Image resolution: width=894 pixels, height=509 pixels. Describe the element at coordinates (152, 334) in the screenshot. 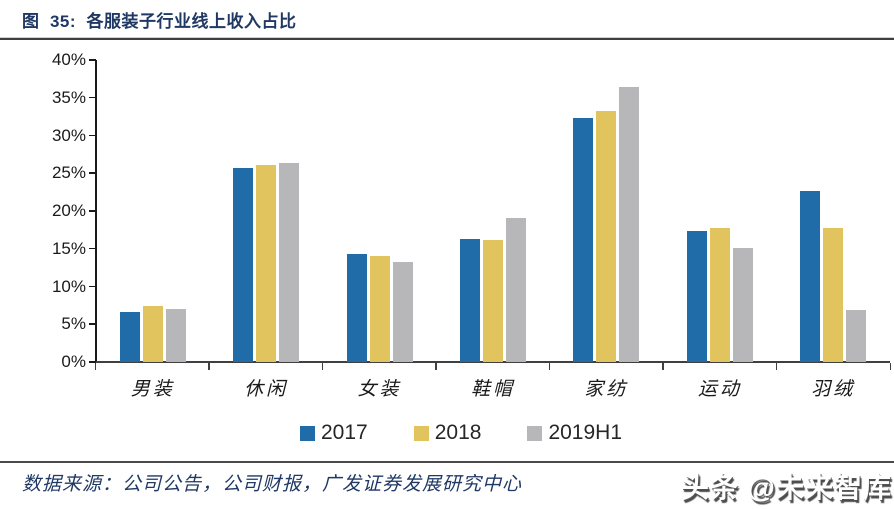

I see `bar-2018-c1` at that location.